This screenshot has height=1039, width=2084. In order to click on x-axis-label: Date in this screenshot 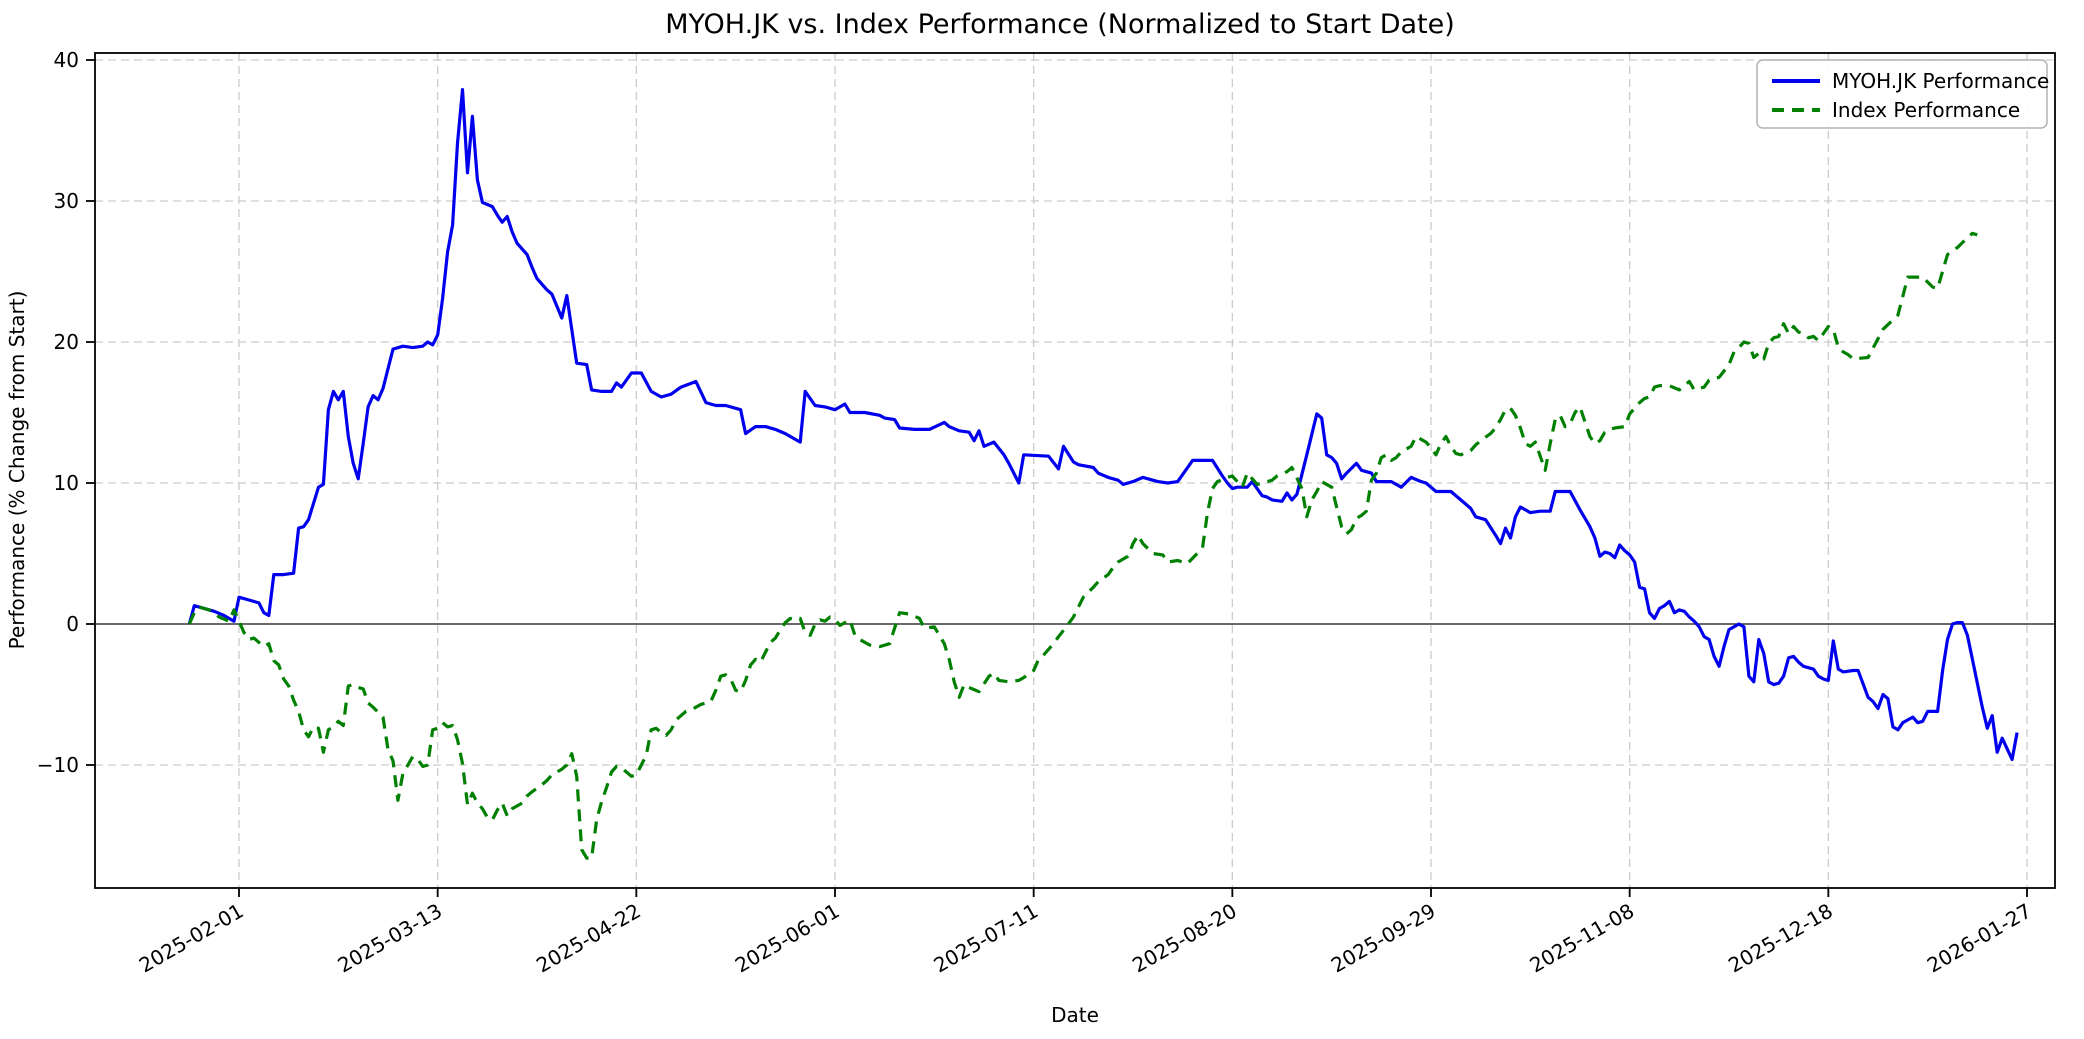, I will do `click(1075, 1015)`.